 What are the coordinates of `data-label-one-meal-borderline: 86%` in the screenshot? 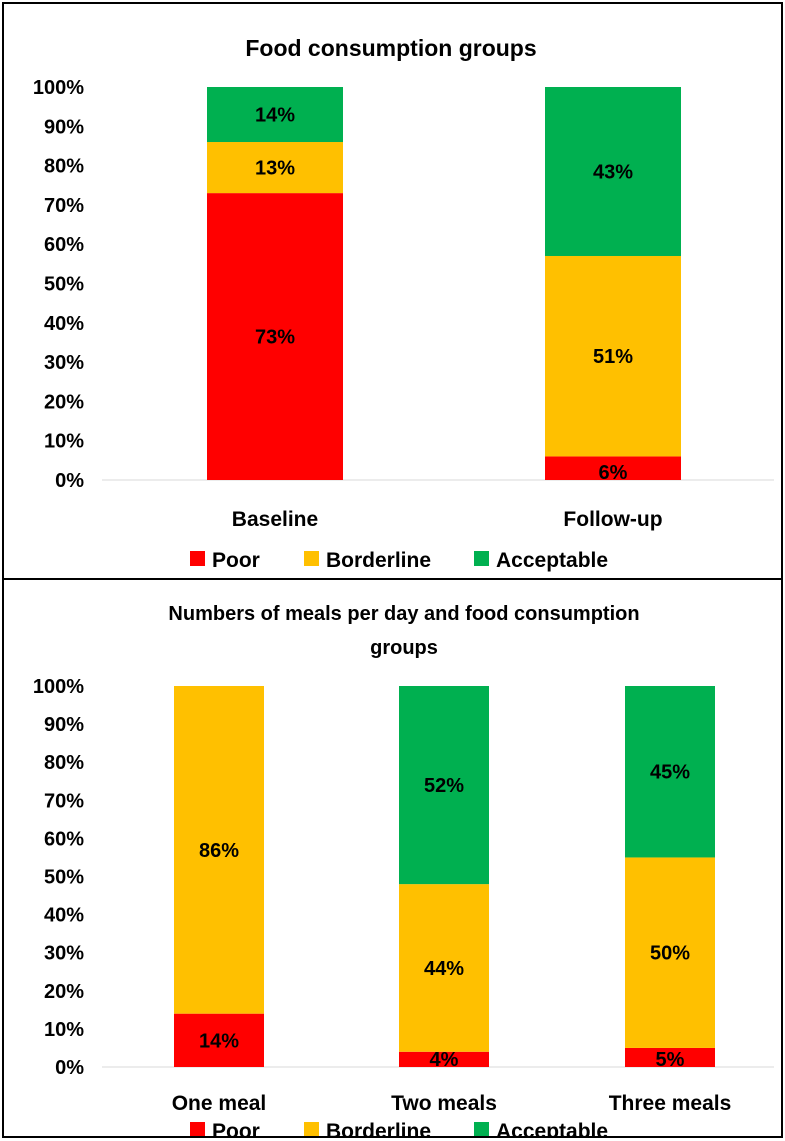 It's located at (219, 851).